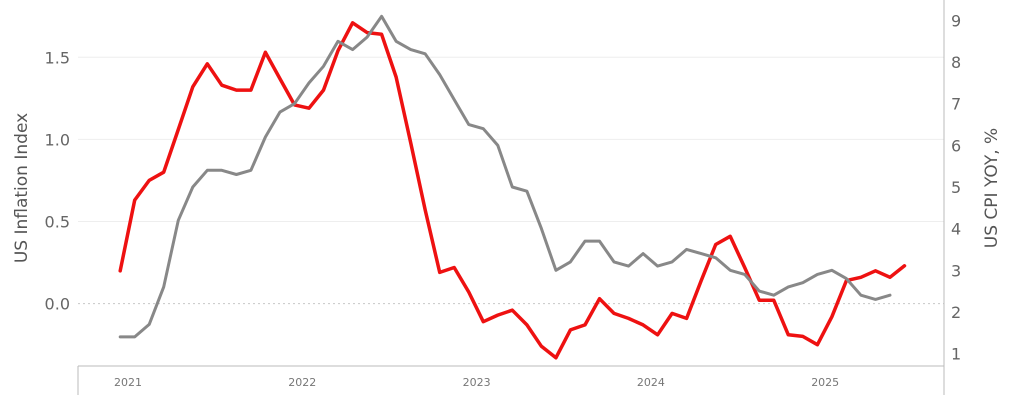 The image size is (1022, 409). I want to click on right-tick-label: 5, so click(956, 187).